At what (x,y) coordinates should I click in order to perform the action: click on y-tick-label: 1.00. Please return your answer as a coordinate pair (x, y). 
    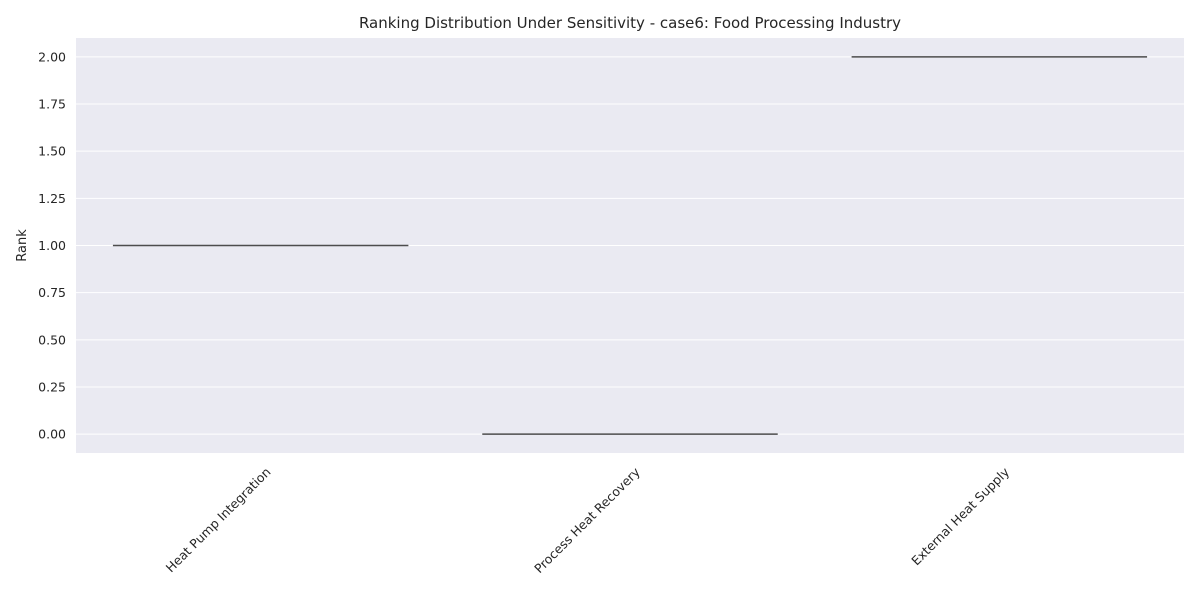
    Looking at the image, I should click on (52, 245).